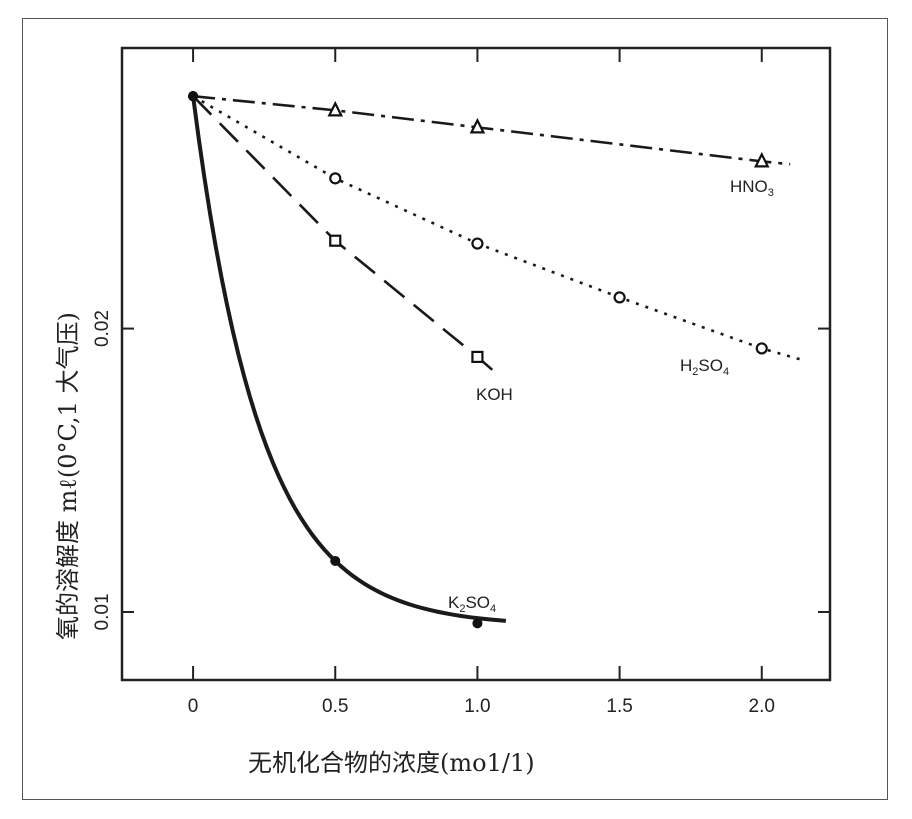  I want to click on series-label-h2so4: H2SO4, so click(704, 367).